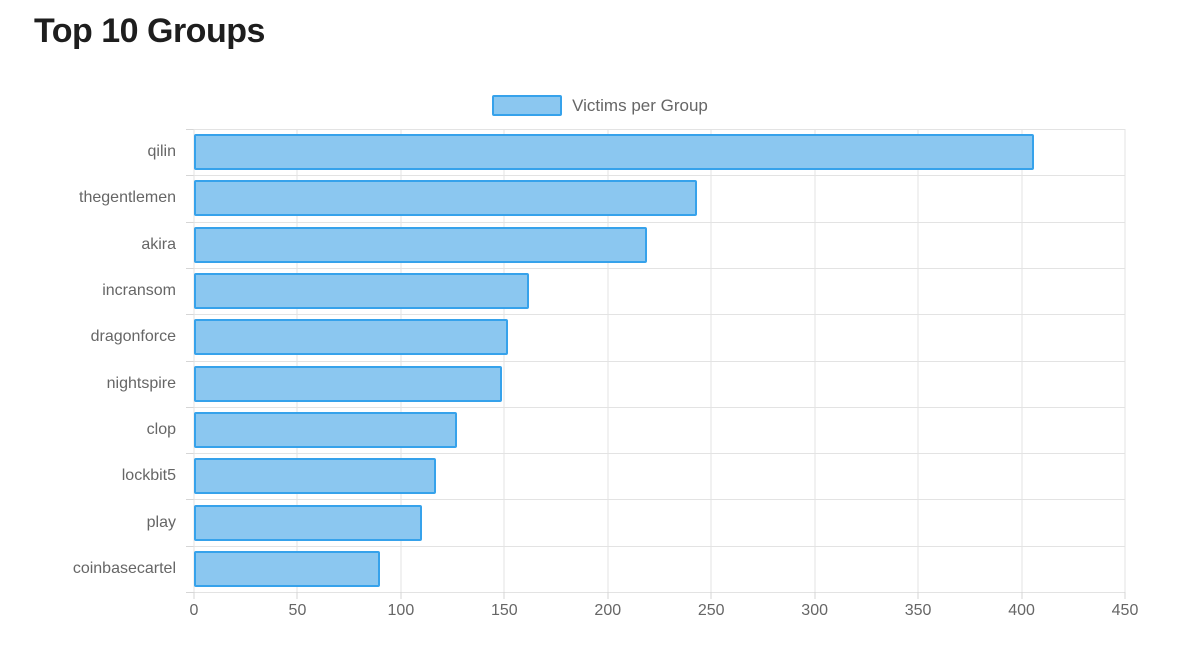 The width and height of the screenshot is (1200, 650). I want to click on legend-swatch, so click(527, 105).